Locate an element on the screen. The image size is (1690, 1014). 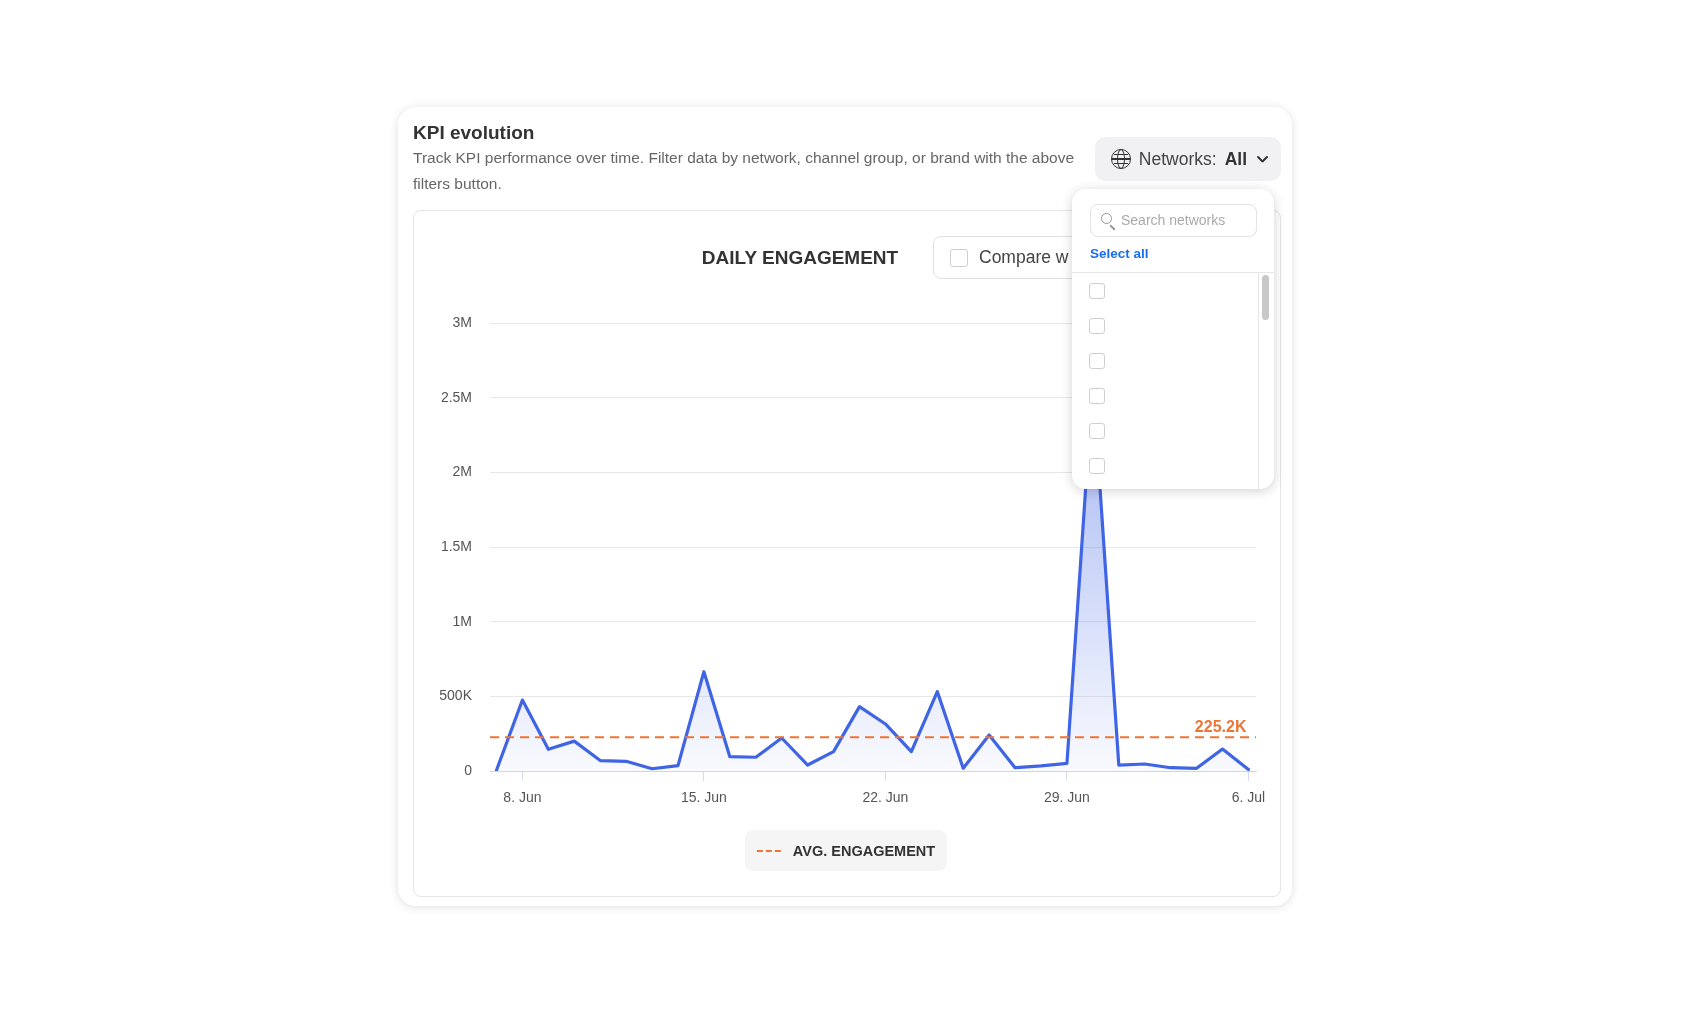
y-tick-label: 500K is located at coordinates (456, 695).